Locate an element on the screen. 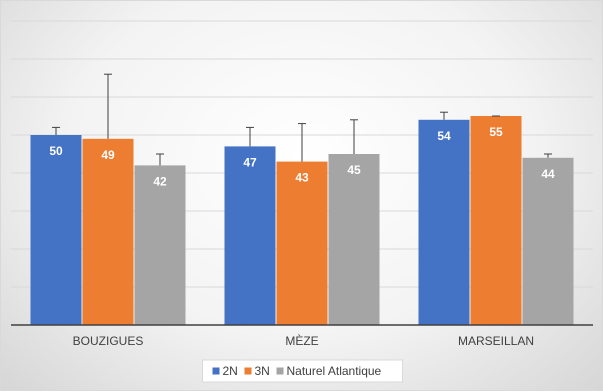  legend: 2N 3N Naturel Atlantique is located at coordinates (302, 371).